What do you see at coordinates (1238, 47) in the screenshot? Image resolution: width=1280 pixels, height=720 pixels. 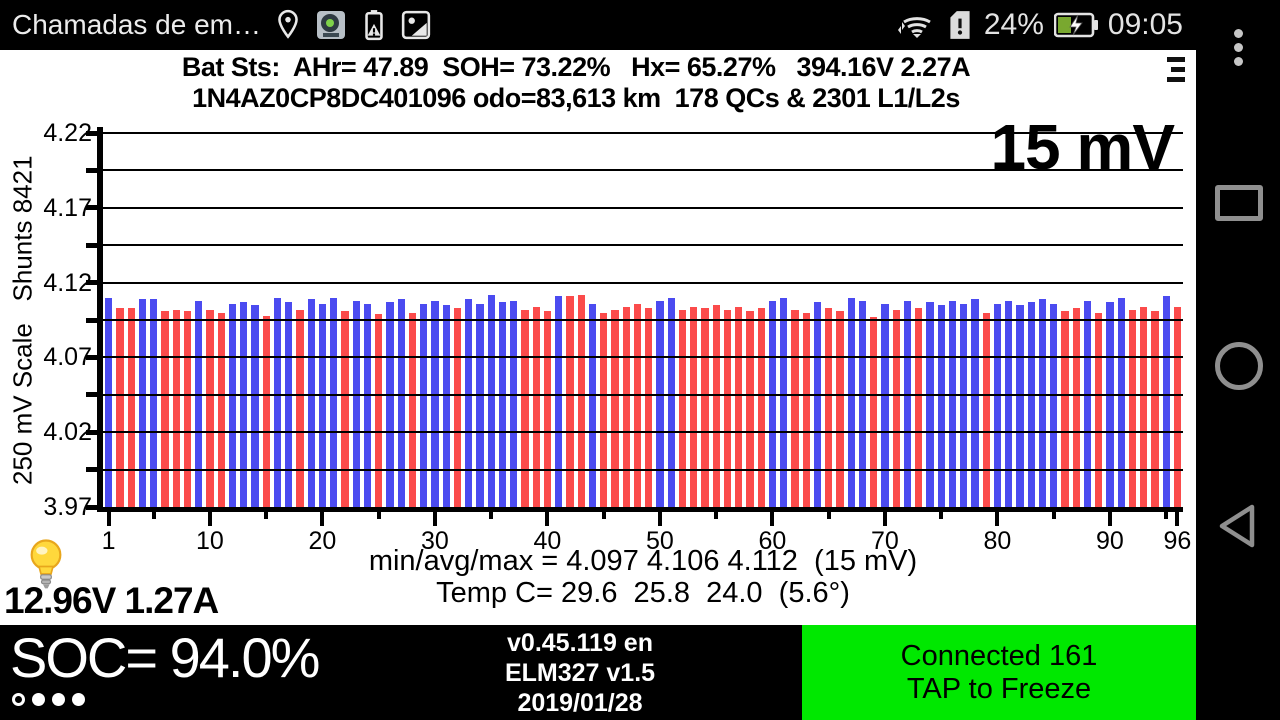 I see `overflow-menu-icon` at bounding box center [1238, 47].